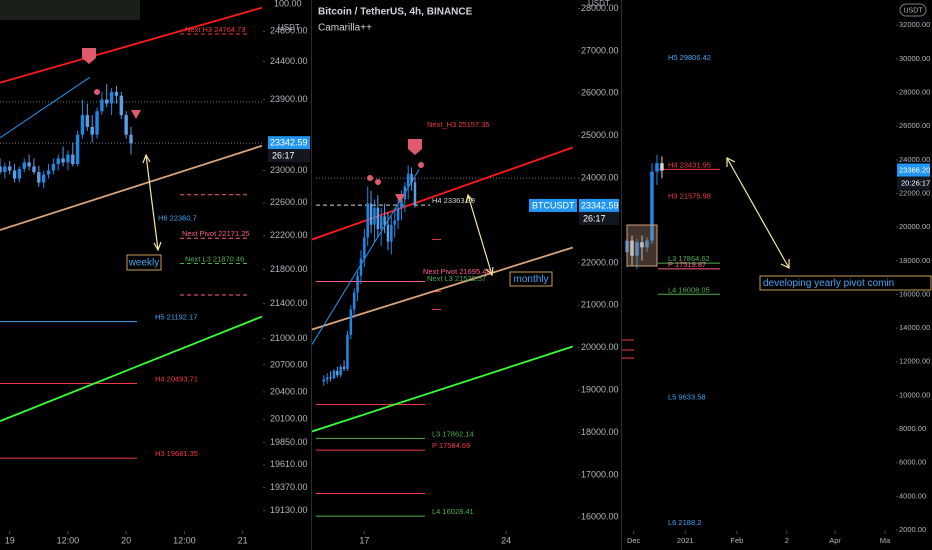 The height and width of the screenshot is (550, 932). I want to click on pivot-label: L6 2188.2, so click(684, 522).